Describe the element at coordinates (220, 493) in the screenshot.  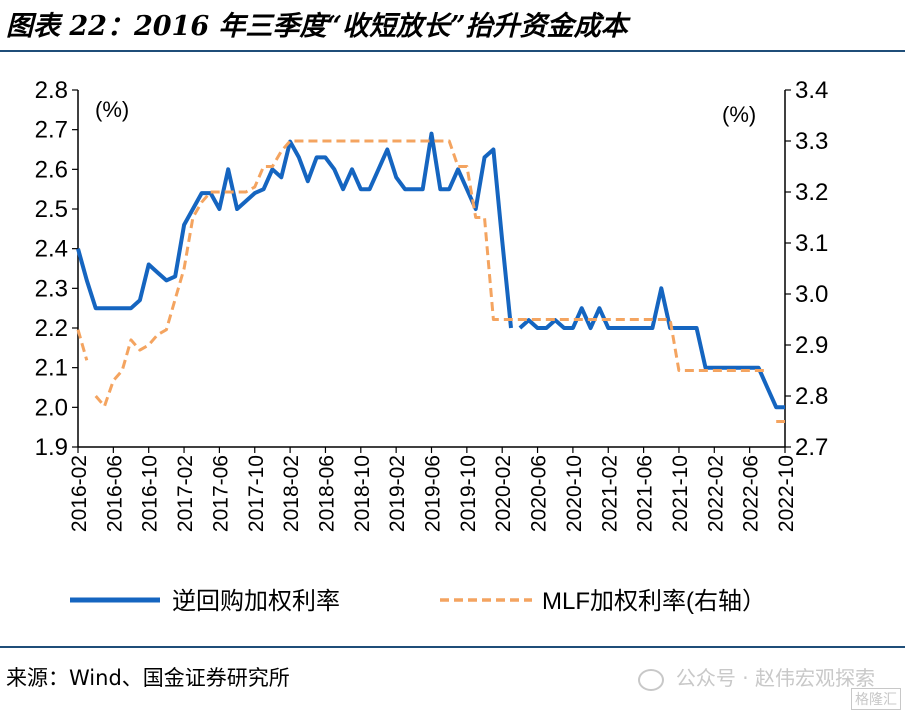
I see `x-tick-label: 2017-06` at that location.